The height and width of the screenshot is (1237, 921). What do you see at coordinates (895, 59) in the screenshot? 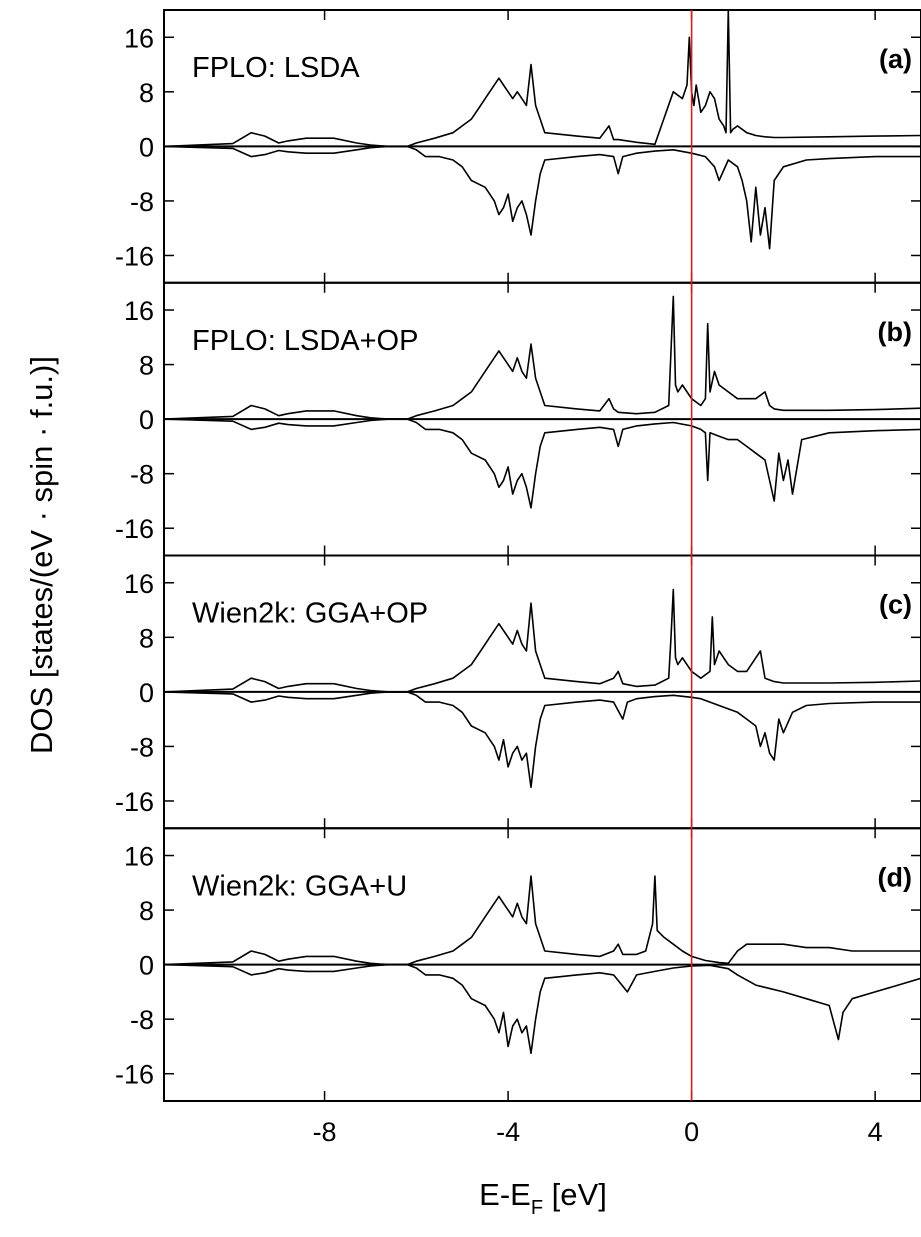
I see `panel-tag: (a)` at bounding box center [895, 59].